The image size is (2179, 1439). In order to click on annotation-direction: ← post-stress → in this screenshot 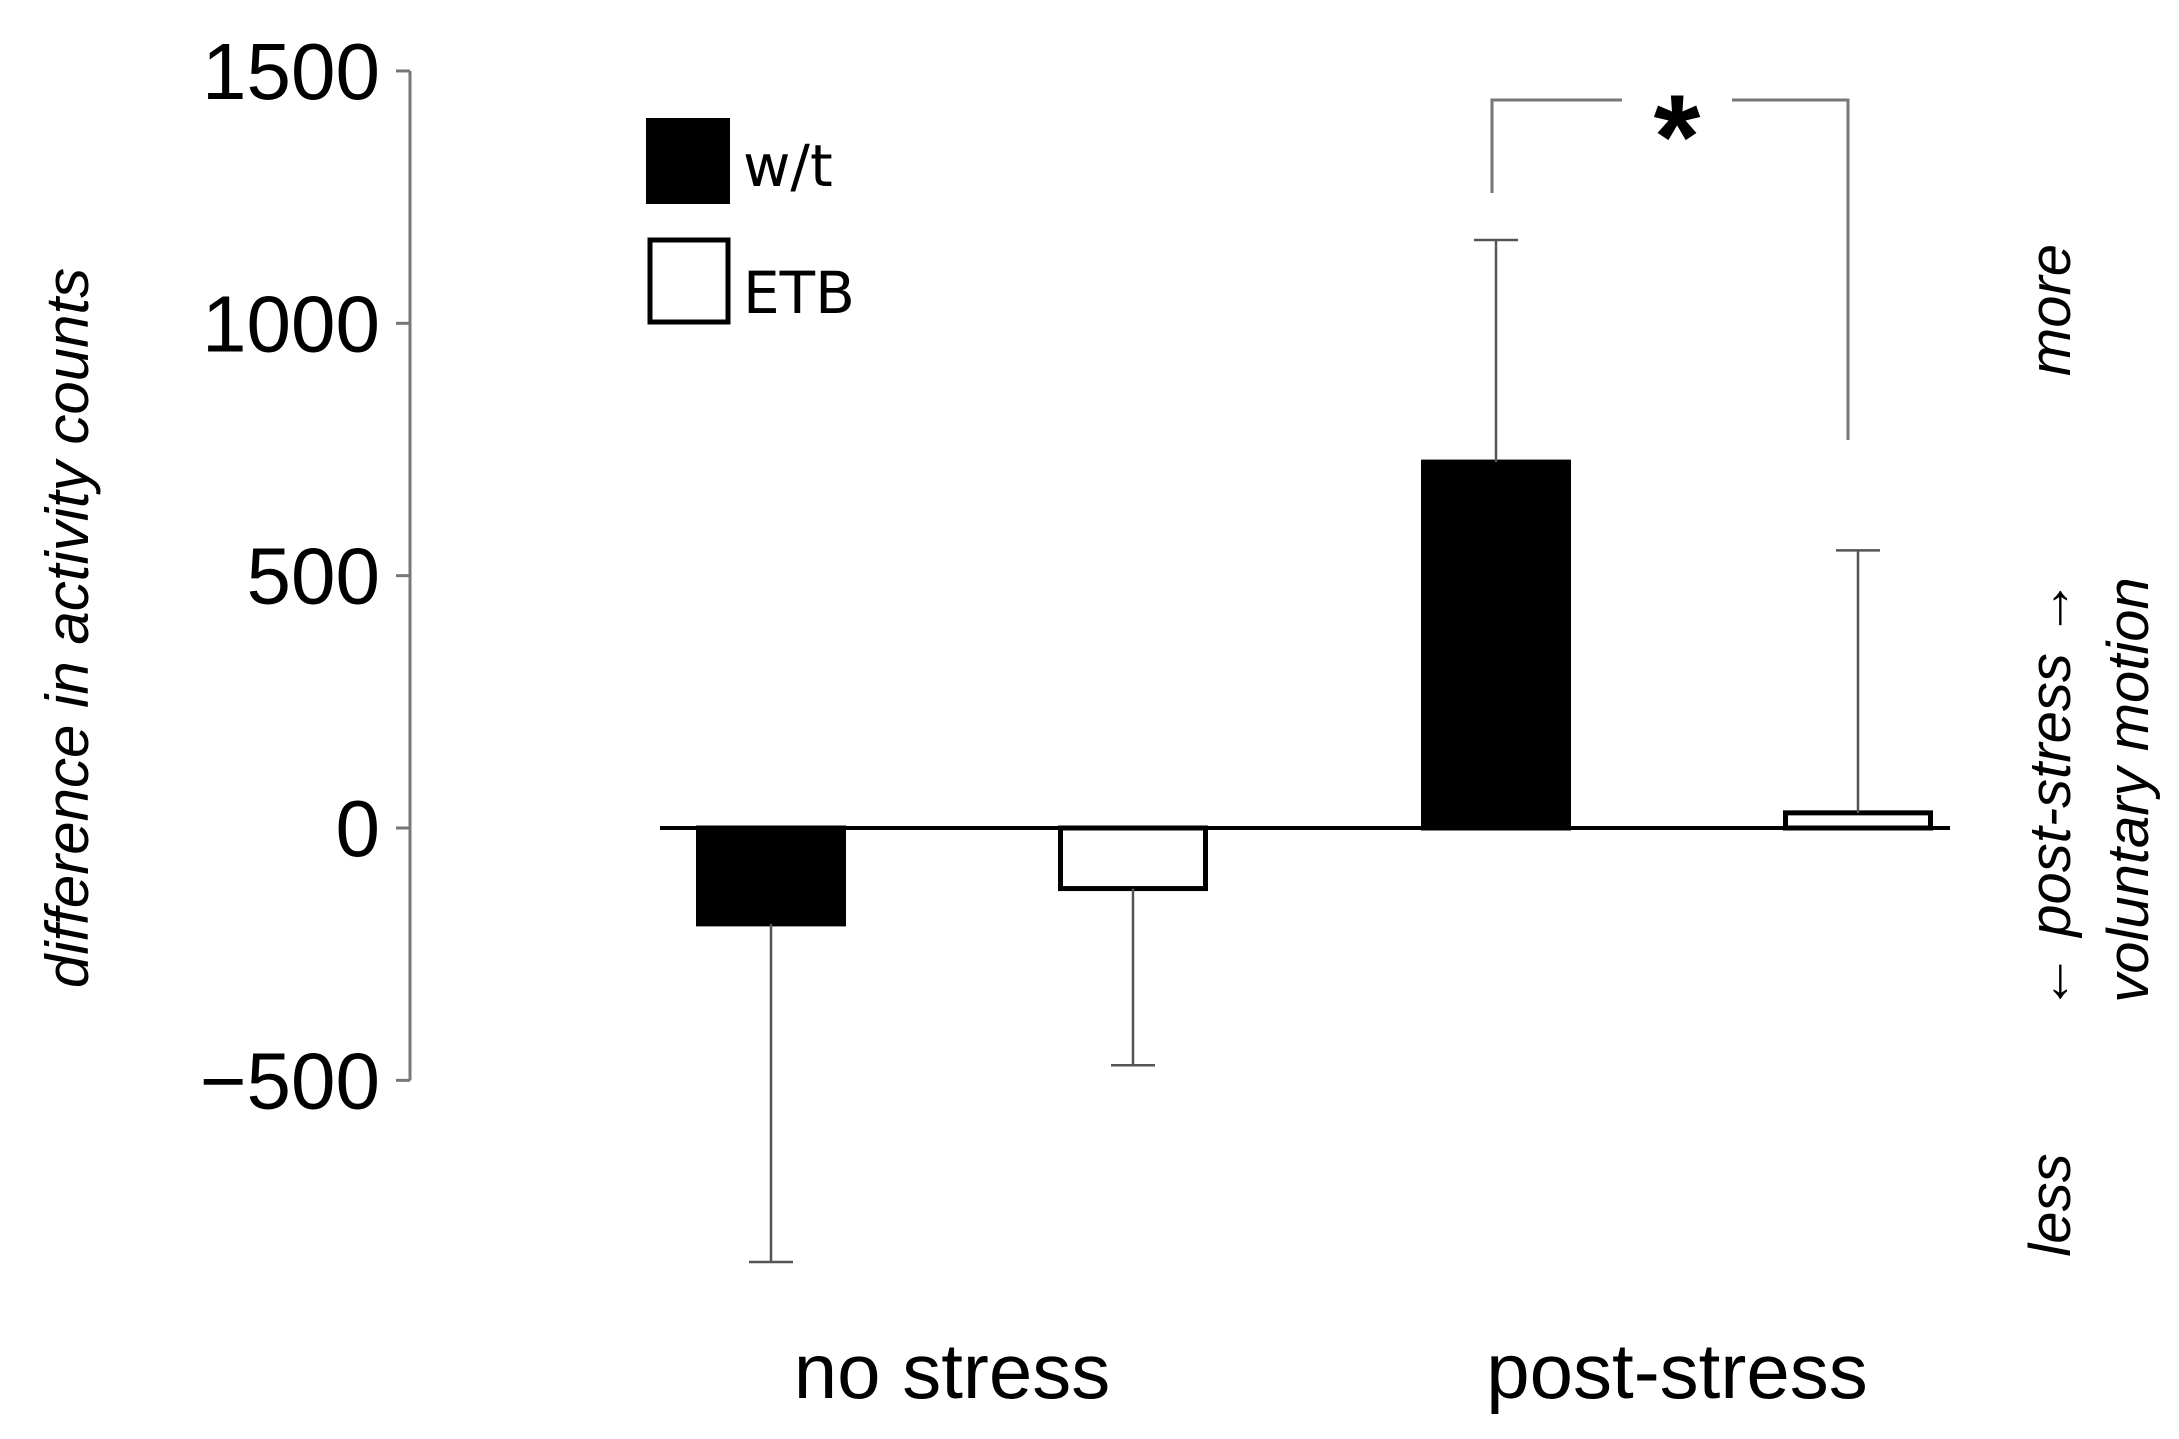, I will do `click(2050, 795)`.